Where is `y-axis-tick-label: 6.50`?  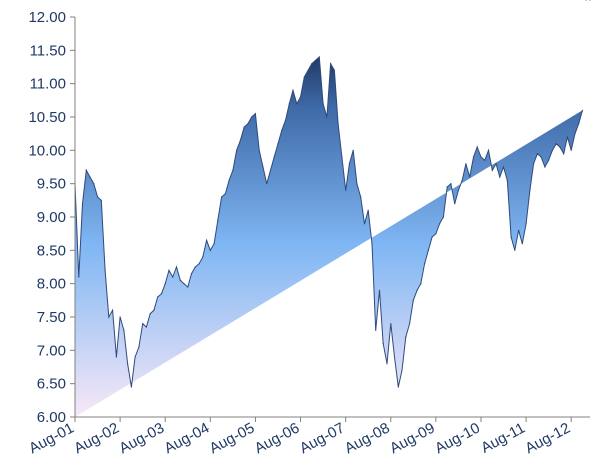 y-axis-tick-label: 6.50 is located at coordinates (51, 384).